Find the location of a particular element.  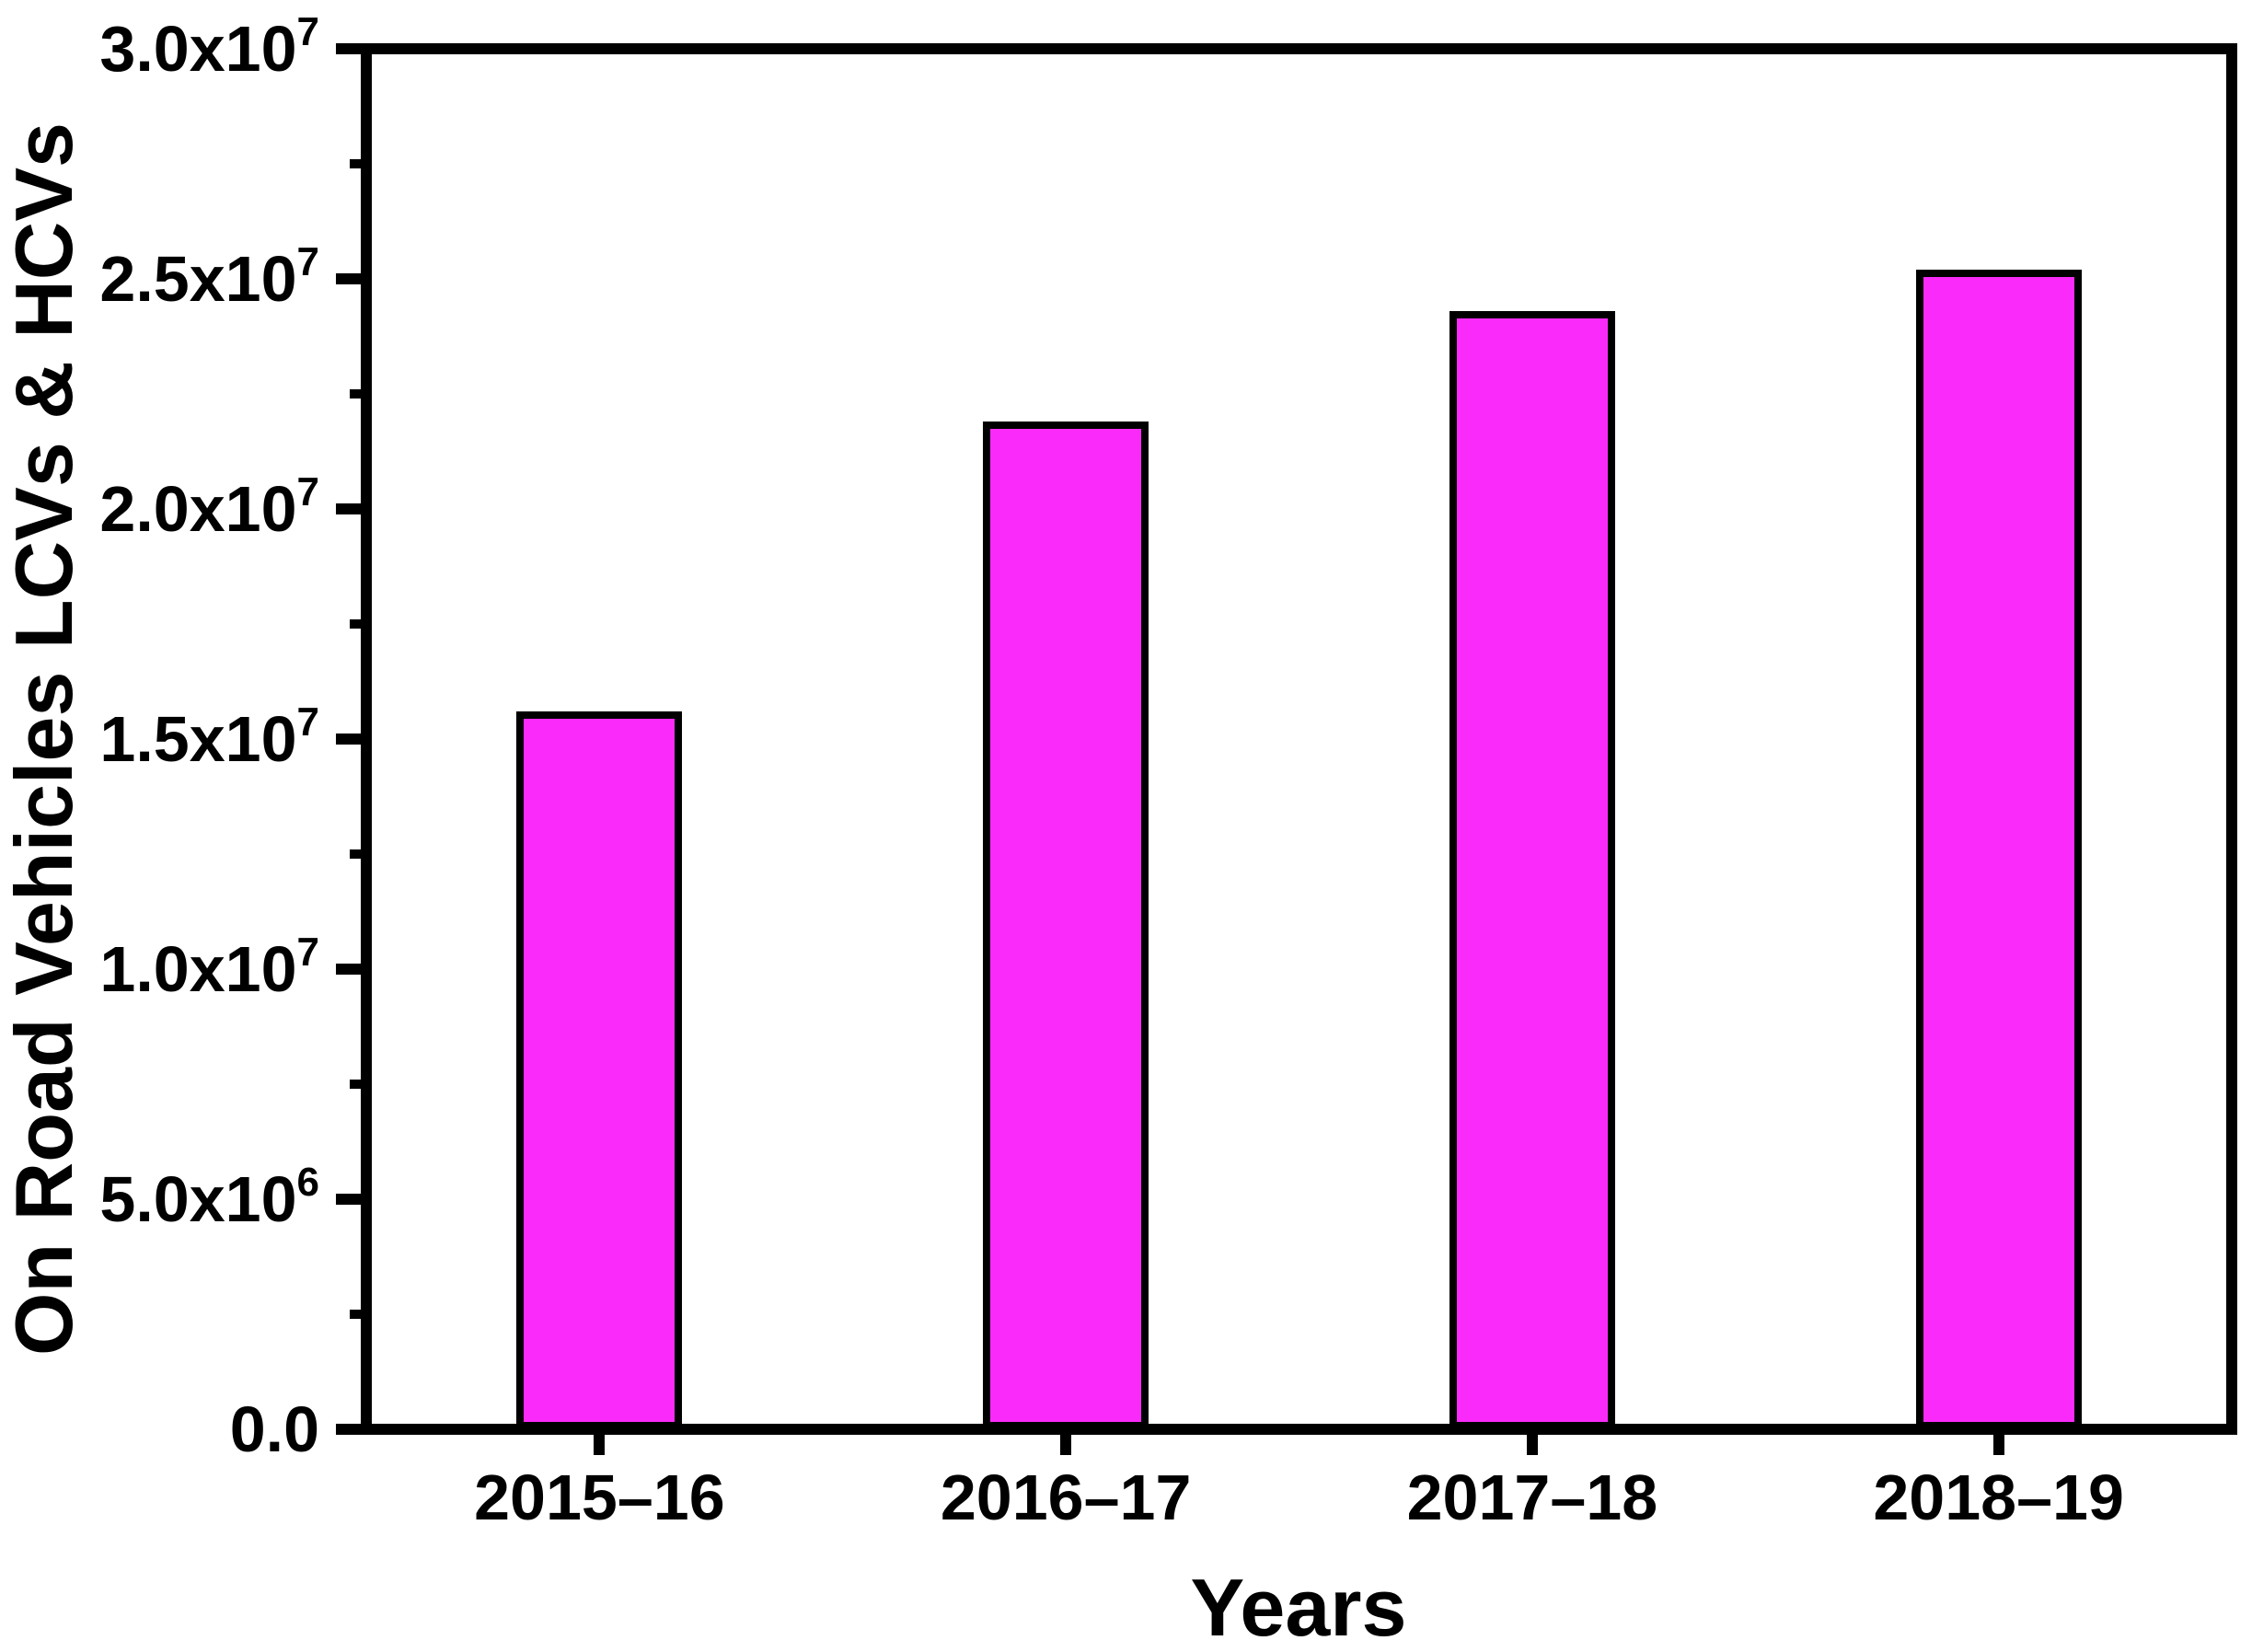

x-tick-label: 2015–16 is located at coordinates (599, 1497).